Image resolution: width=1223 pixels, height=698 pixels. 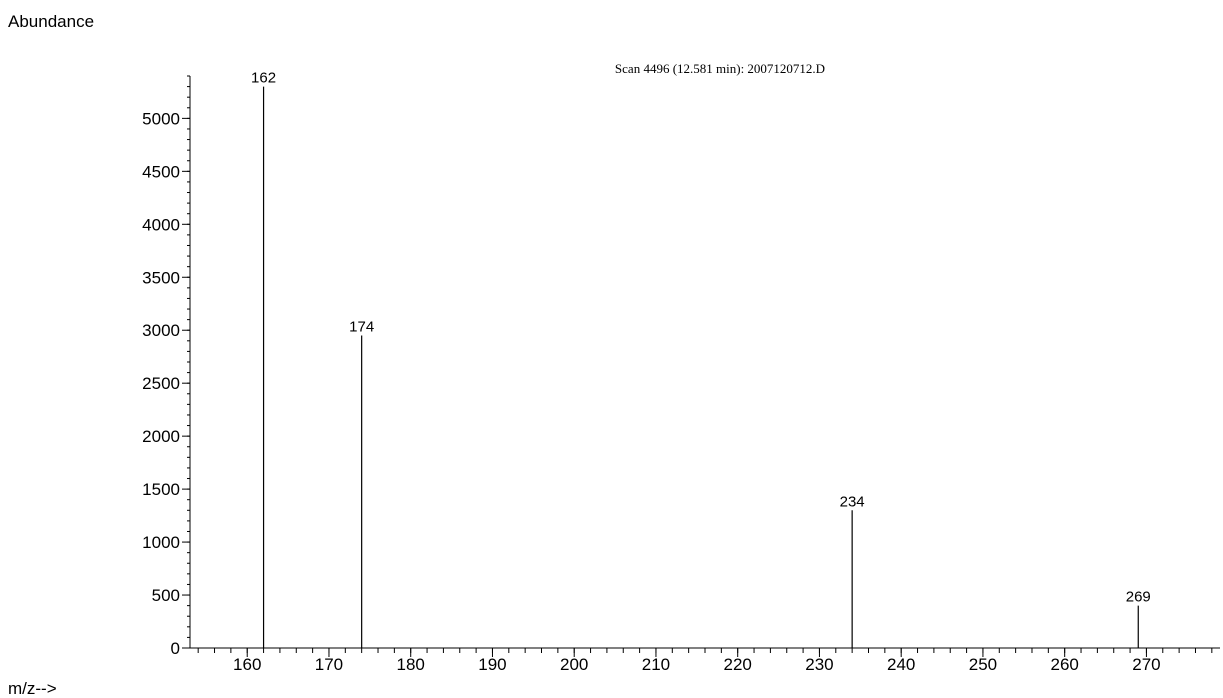 I want to click on x-tick-label: 220, so click(x=738, y=664).